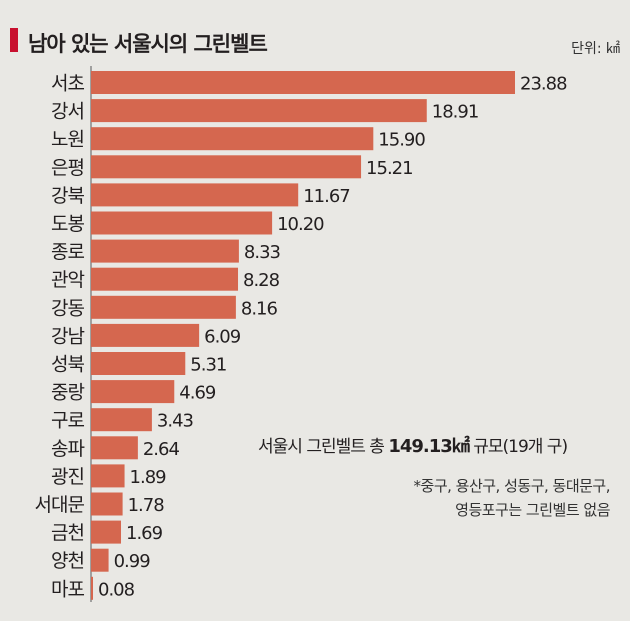 This screenshot has width=630, height=621. Describe the element at coordinates (197, 393) in the screenshot. I see `value-label: 4.69` at that location.